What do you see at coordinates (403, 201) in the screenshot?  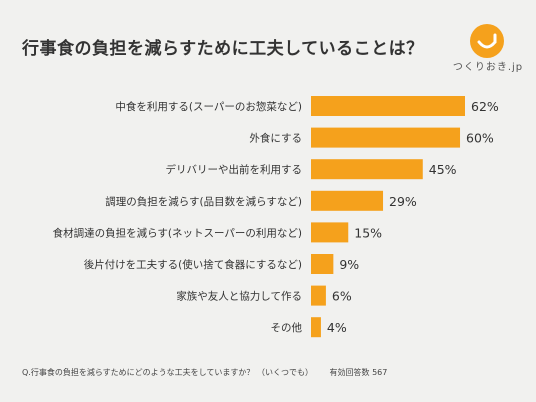 I see `value-label: 29%` at bounding box center [403, 201].